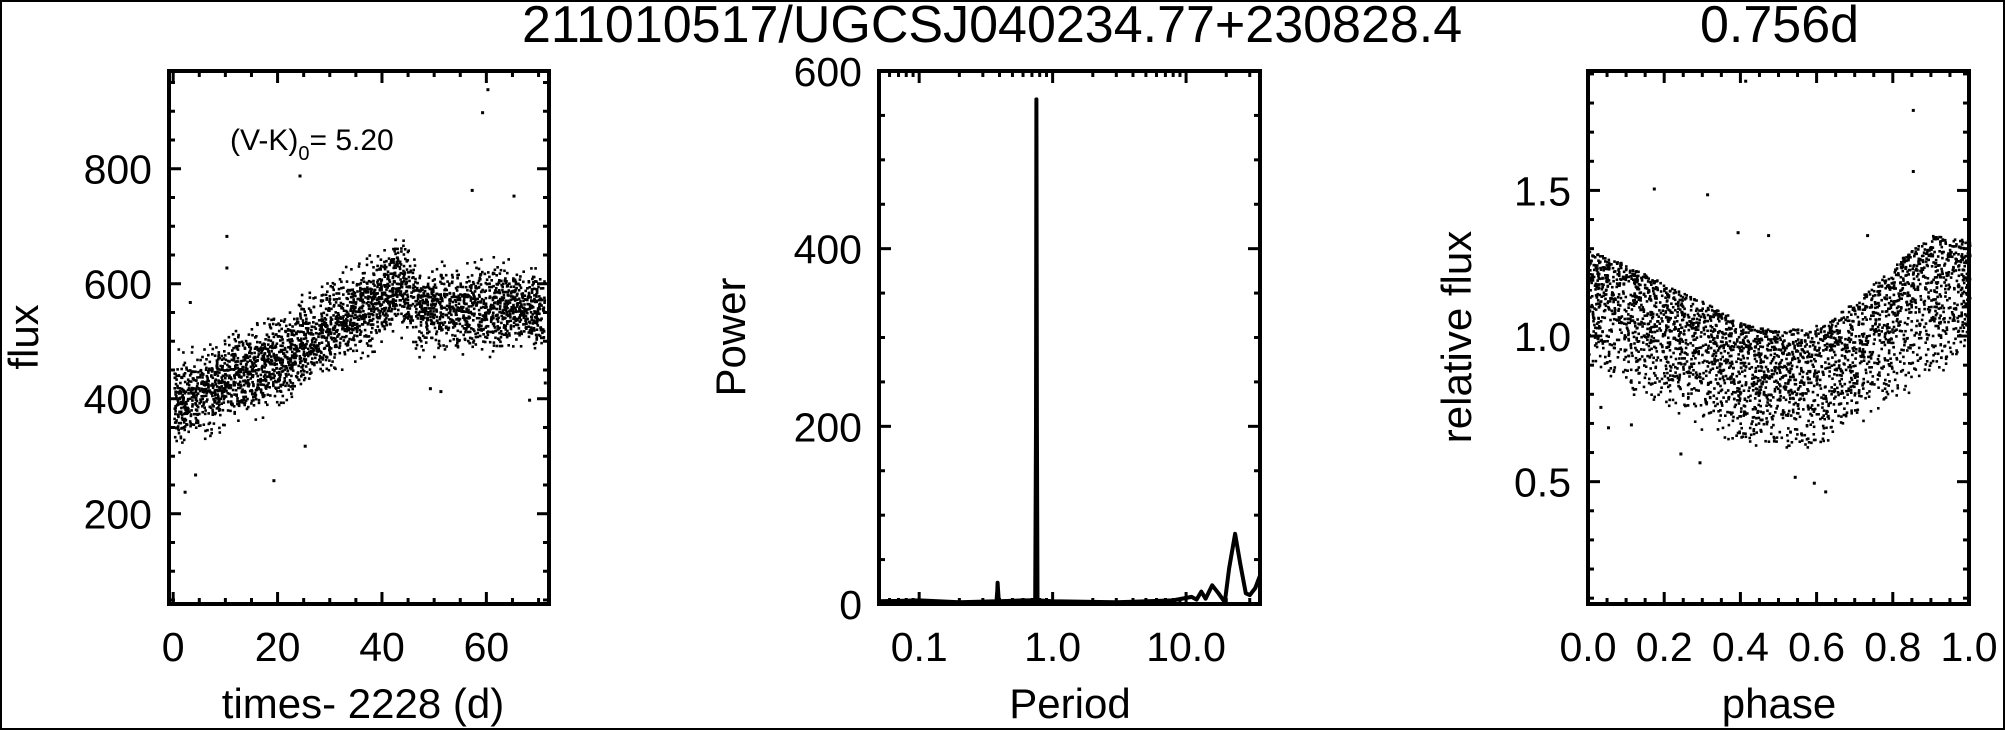 This screenshot has width=2005, height=730. Describe the element at coordinates (118, 515) in the screenshot. I see `y-tick-label: 200` at that location.